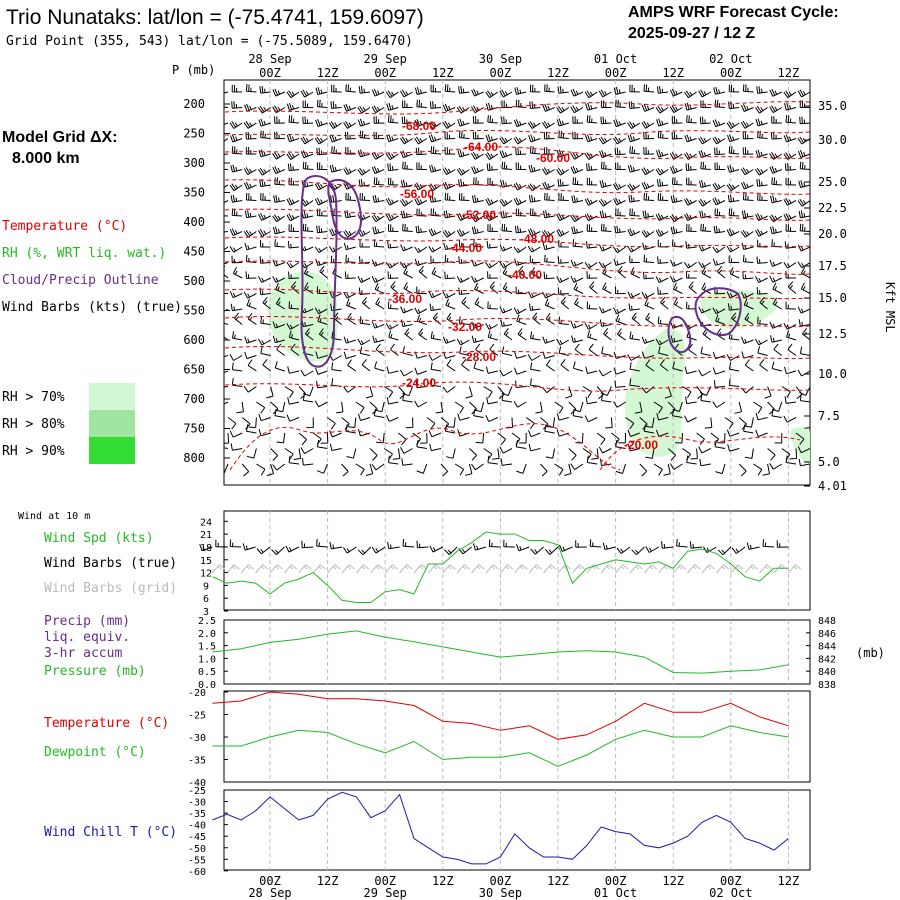  Describe the element at coordinates (385, 881) in the screenshot. I see `bottom-hour-label: 00Z` at that location.